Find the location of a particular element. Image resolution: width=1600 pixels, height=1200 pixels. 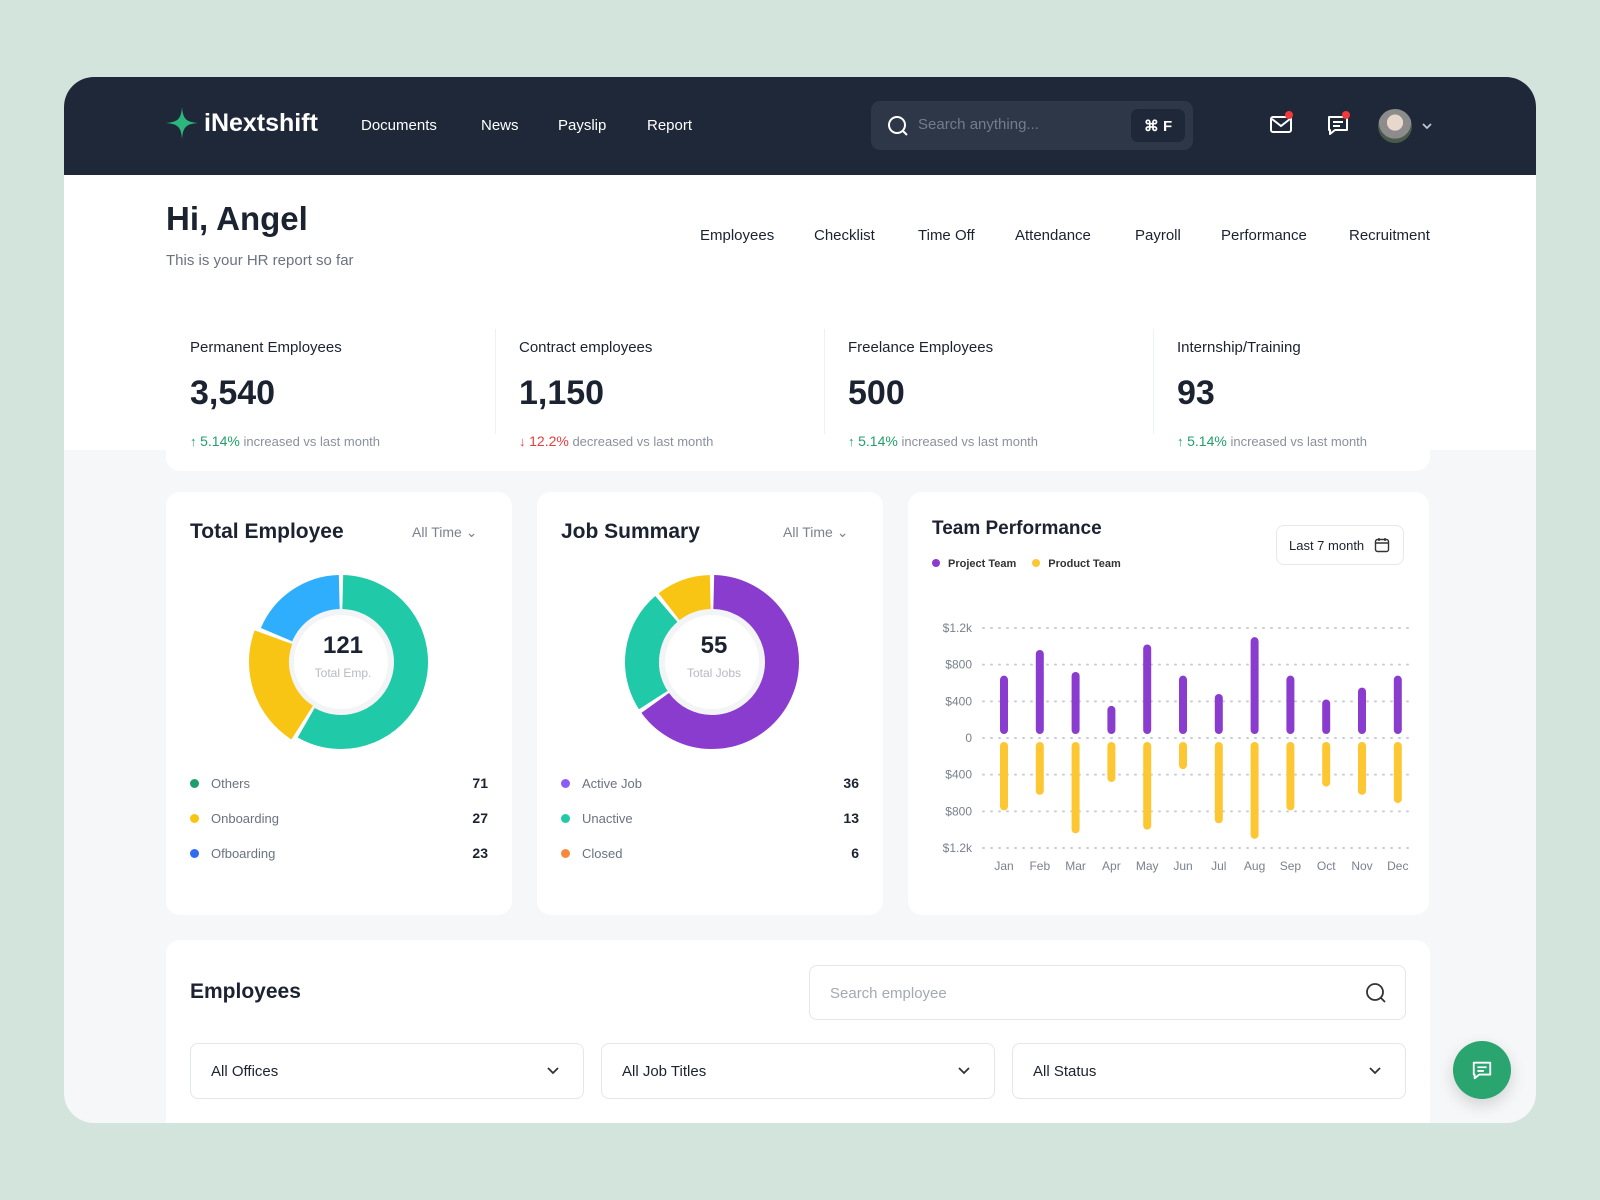

messages-button is located at coordinates (1338, 126).